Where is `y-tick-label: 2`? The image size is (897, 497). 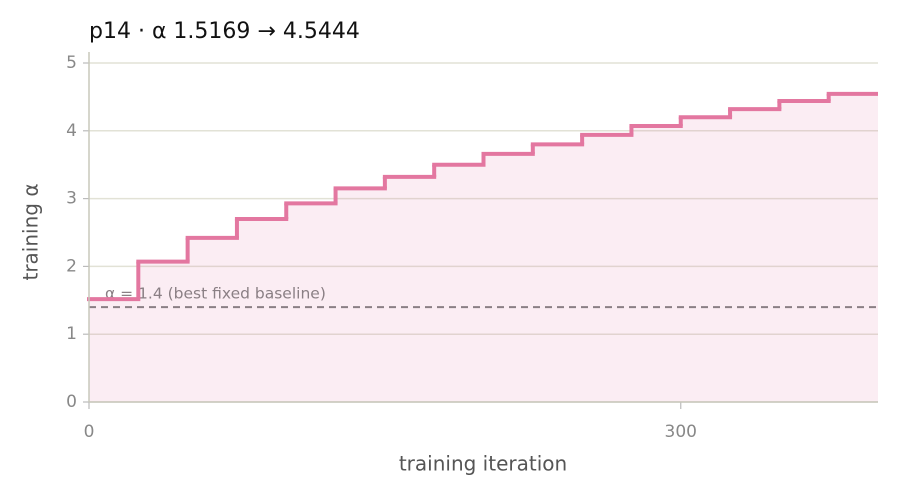
y-tick-label: 2 is located at coordinates (71, 266).